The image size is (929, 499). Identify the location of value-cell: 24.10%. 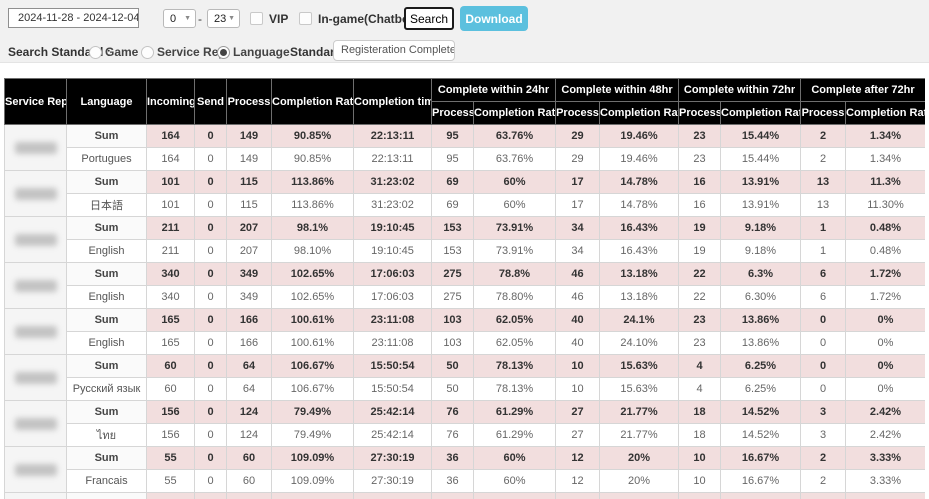
(639, 343).